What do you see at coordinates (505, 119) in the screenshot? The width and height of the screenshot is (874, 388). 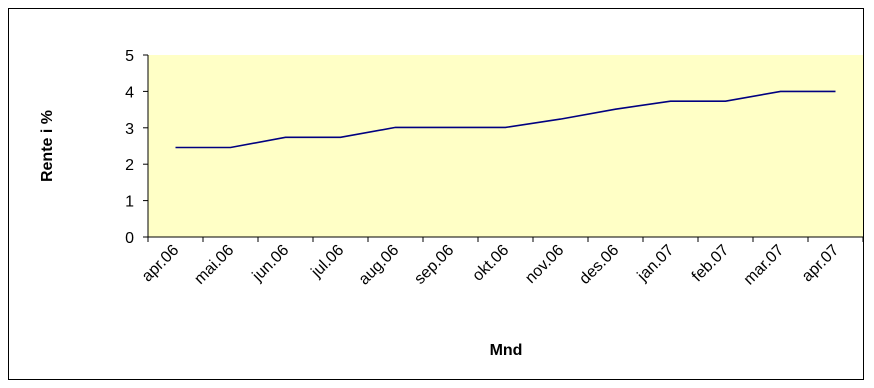 I see `series-line` at bounding box center [505, 119].